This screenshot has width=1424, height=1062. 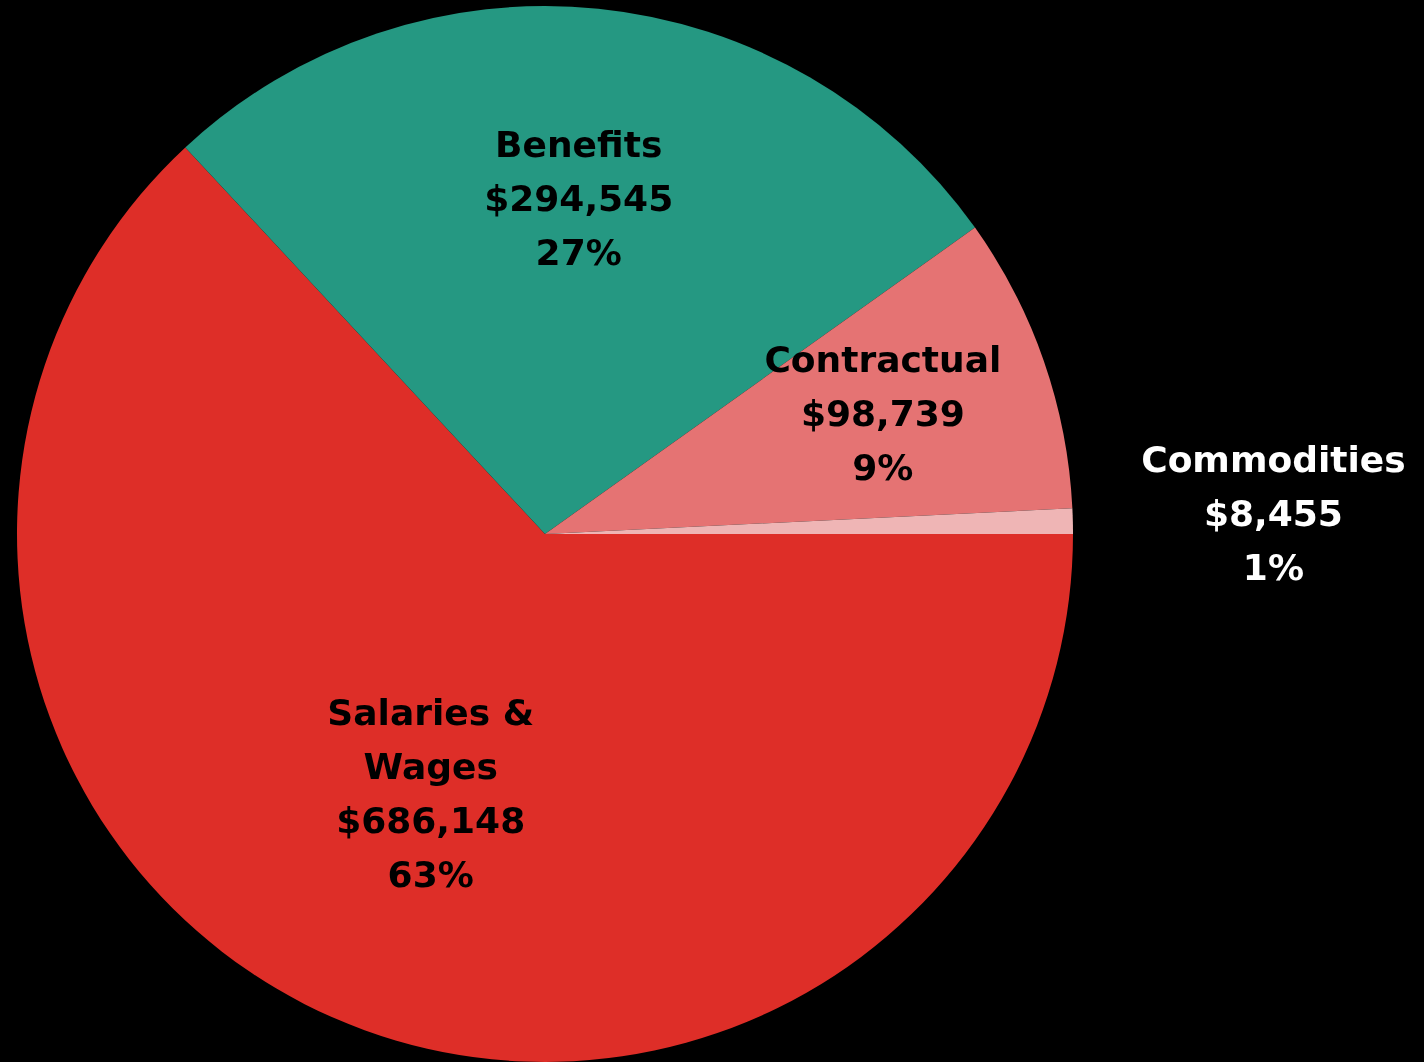 What do you see at coordinates (882, 441) in the screenshot?
I see `data-label: $98,739 9%` at bounding box center [882, 441].